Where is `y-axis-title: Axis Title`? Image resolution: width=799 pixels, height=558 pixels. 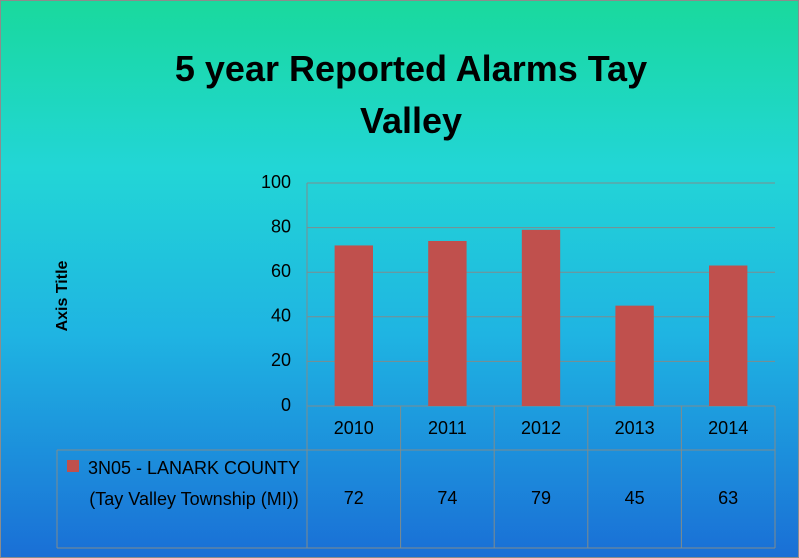 y-axis-title: Axis Title is located at coordinates (62, 295).